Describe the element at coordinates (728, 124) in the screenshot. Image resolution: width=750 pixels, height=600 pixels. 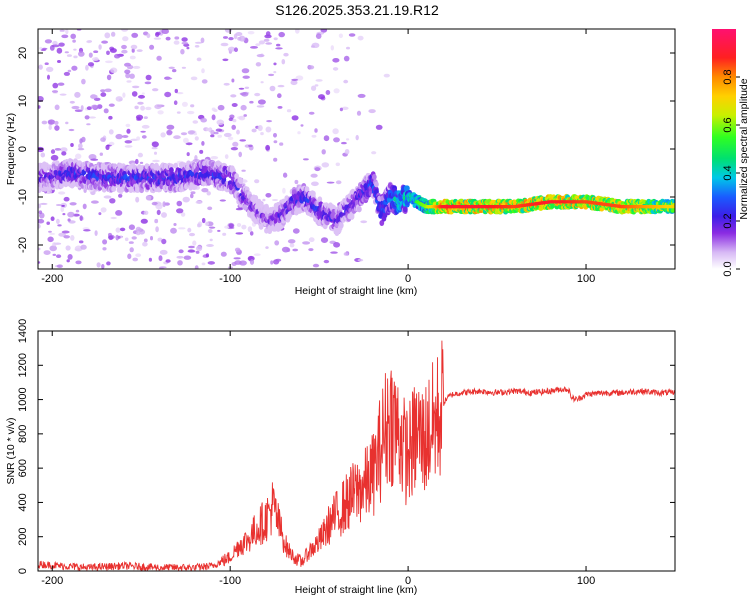
I see `colorbar-tick-label: 0.6` at that location.